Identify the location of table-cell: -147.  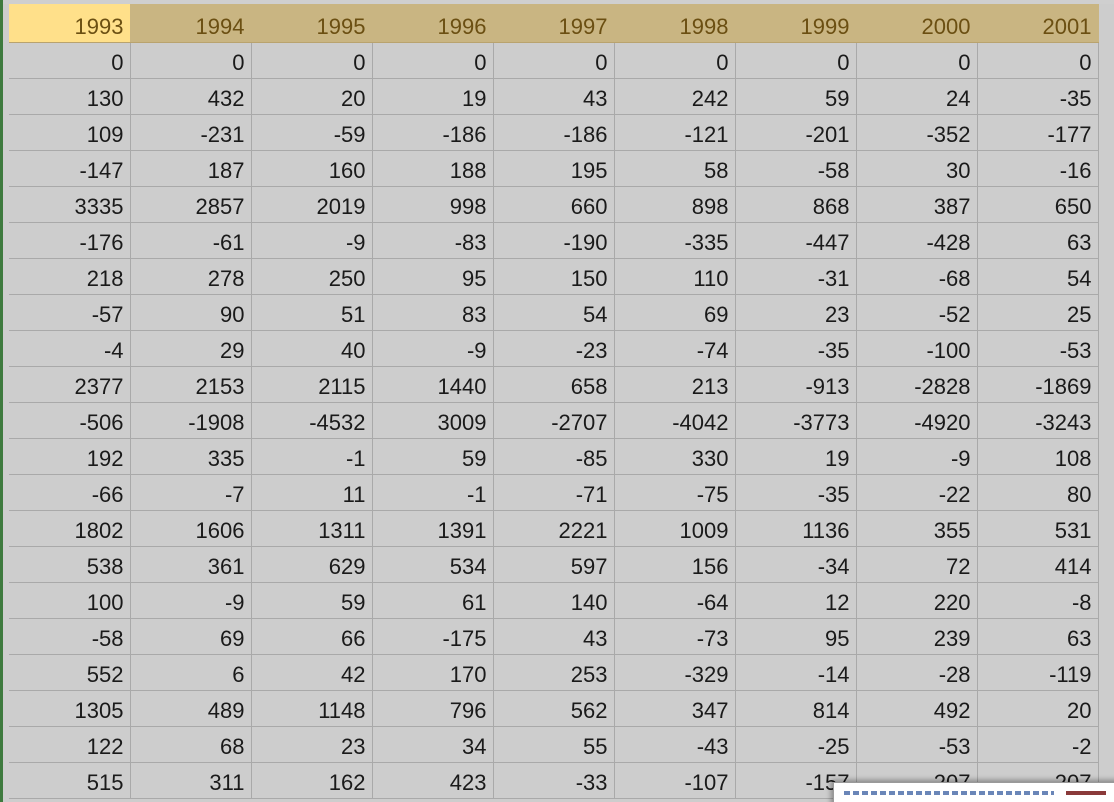
(70, 168).